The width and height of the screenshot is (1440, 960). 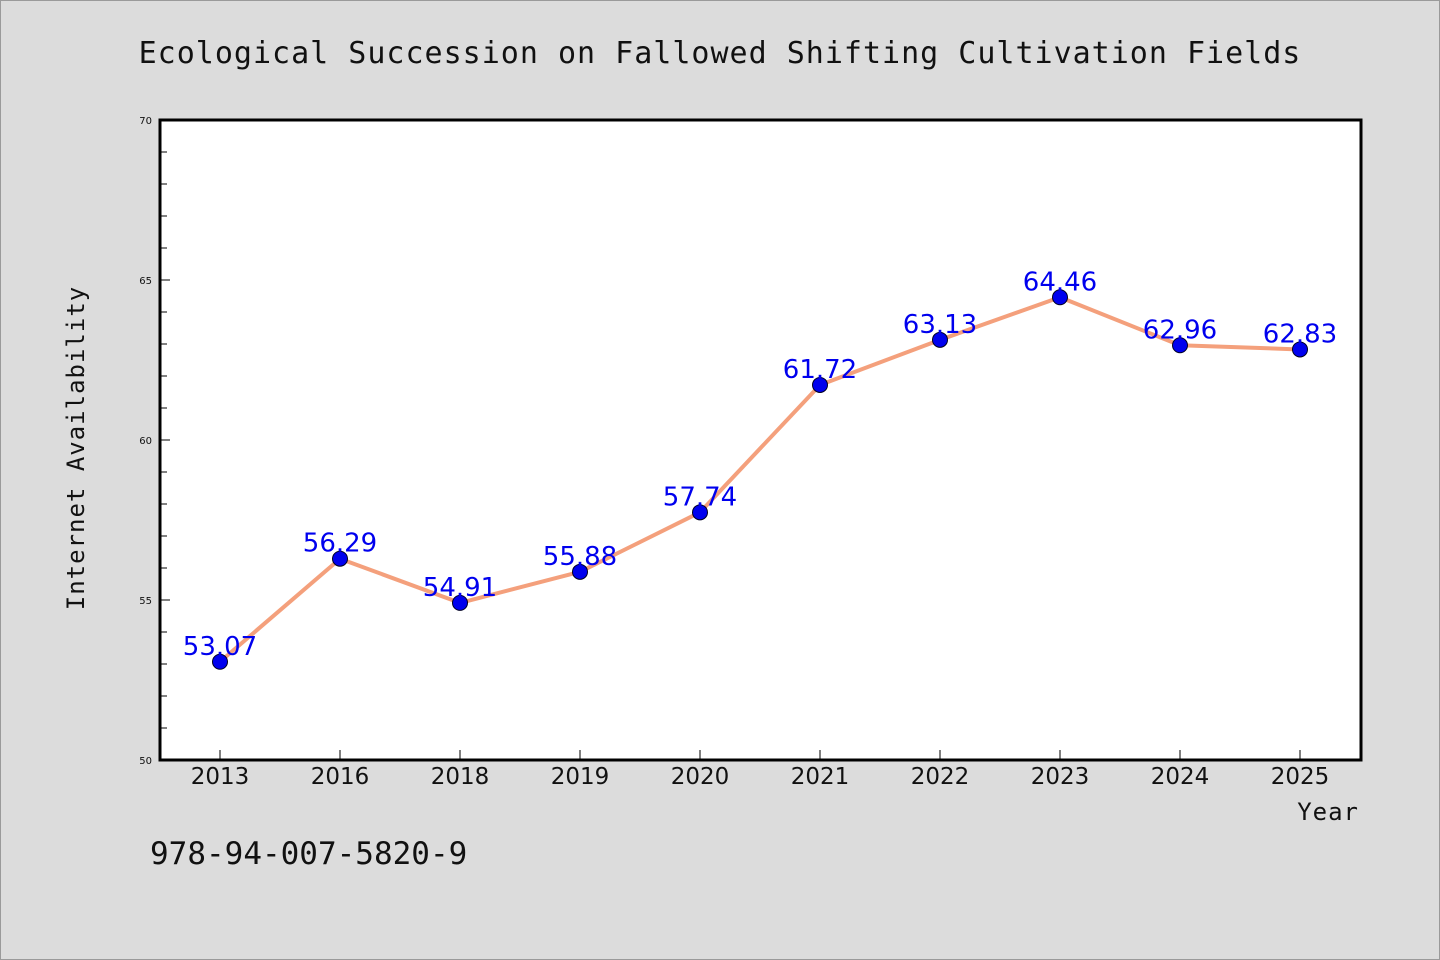 I want to click on x-tick-label: 2018, so click(x=460, y=777).